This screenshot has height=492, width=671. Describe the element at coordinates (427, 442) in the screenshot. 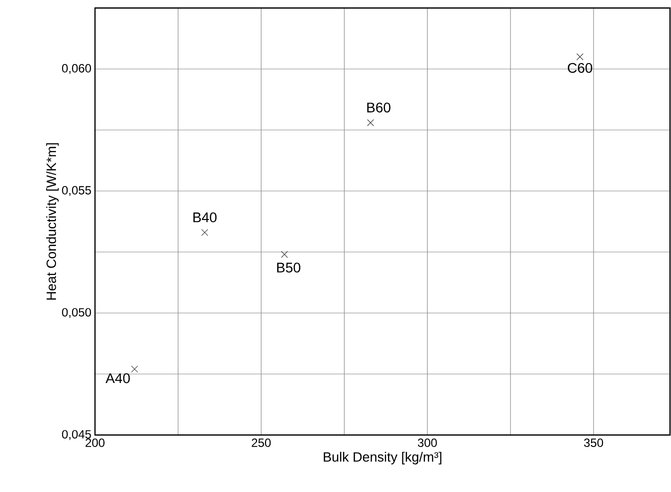

I see `x-tick-label: 300` at that location.